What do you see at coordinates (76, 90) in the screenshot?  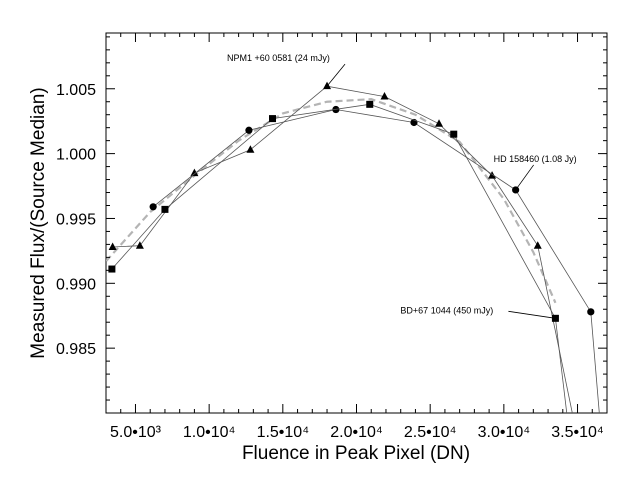 I see `y-tick-label: 1.005` at bounding box center [76, 90].